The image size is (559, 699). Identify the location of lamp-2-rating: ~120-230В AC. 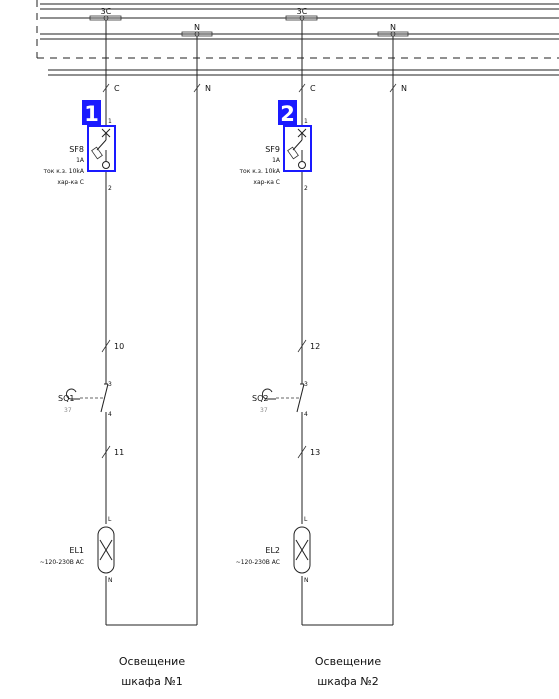
(258, 562).